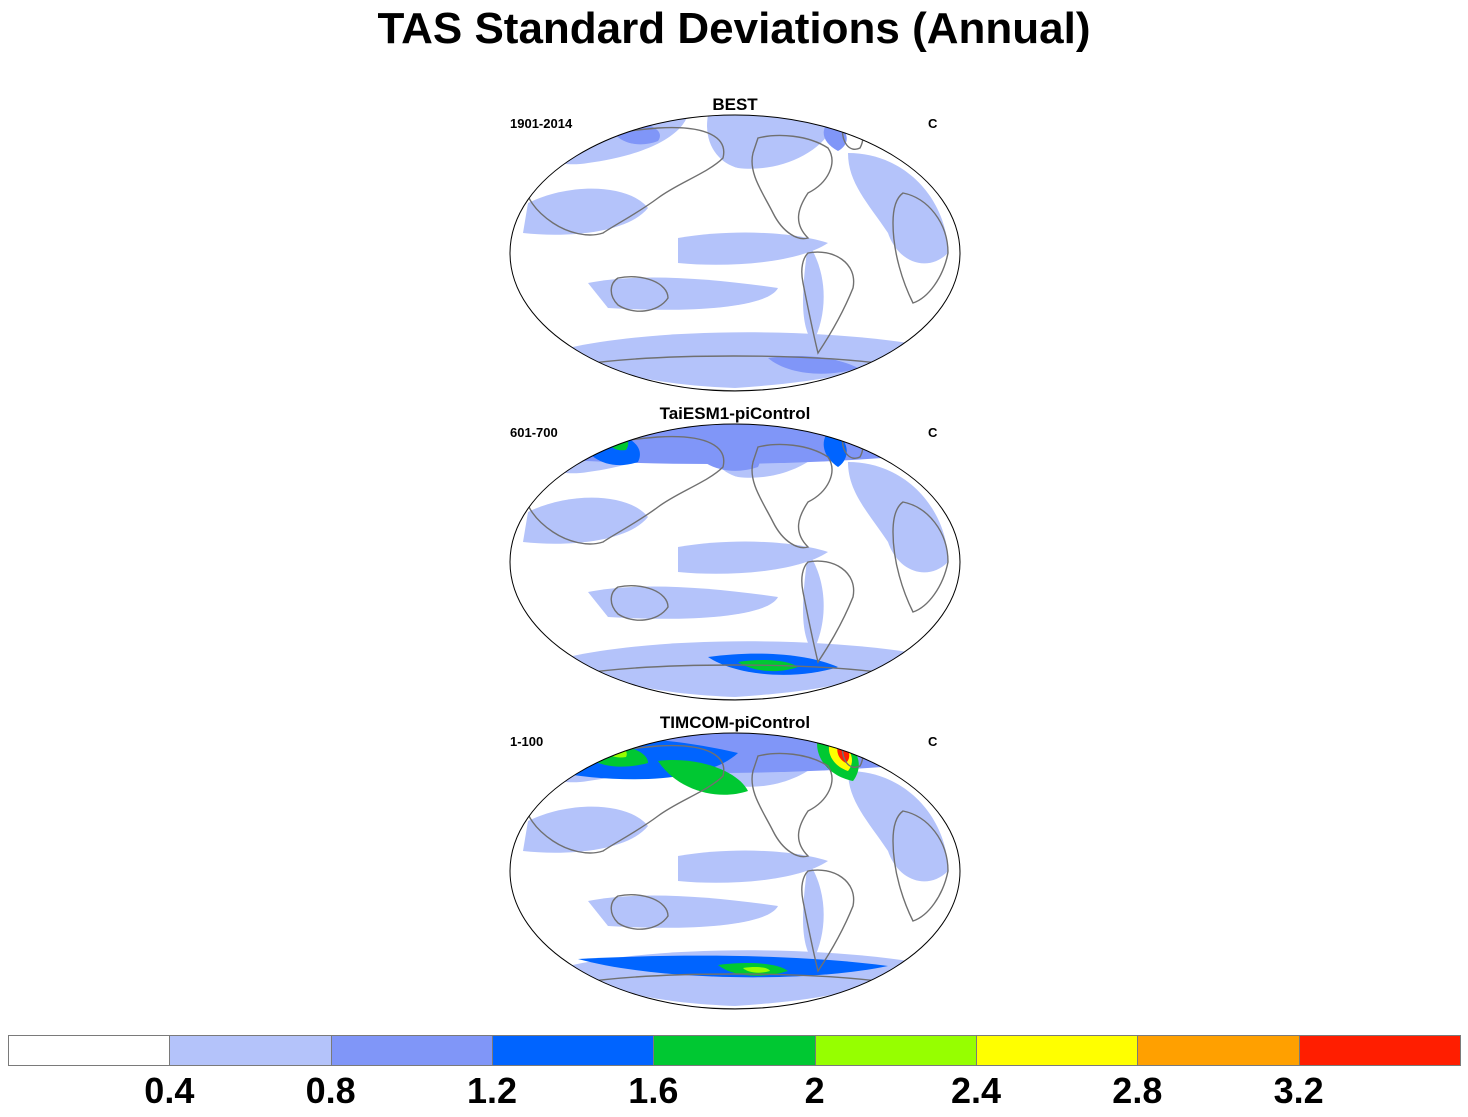  What do you see at coordinates (735, 722) in the screenshot?
I see `panel-title: TIMCOM-piControl` at bounding box center [735, 722].